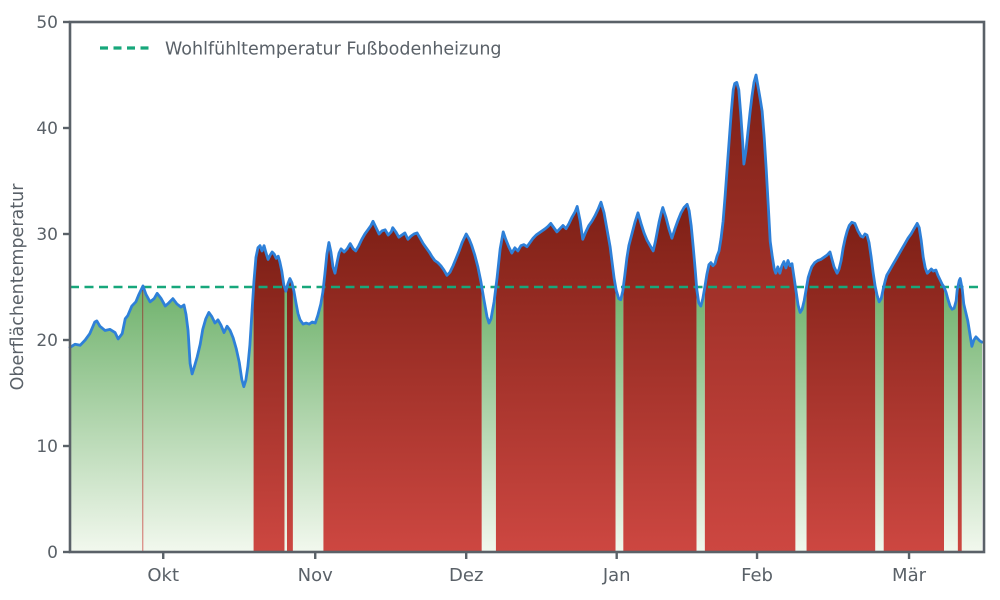 This screenshot has height=600, width=1000. I want to click on x-tick-label: Nov, so click(315, 575).